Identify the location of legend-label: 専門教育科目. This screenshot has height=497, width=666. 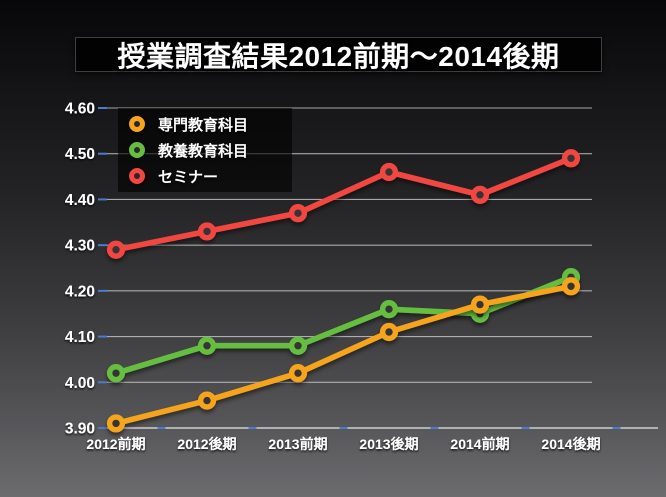
(203, 125).